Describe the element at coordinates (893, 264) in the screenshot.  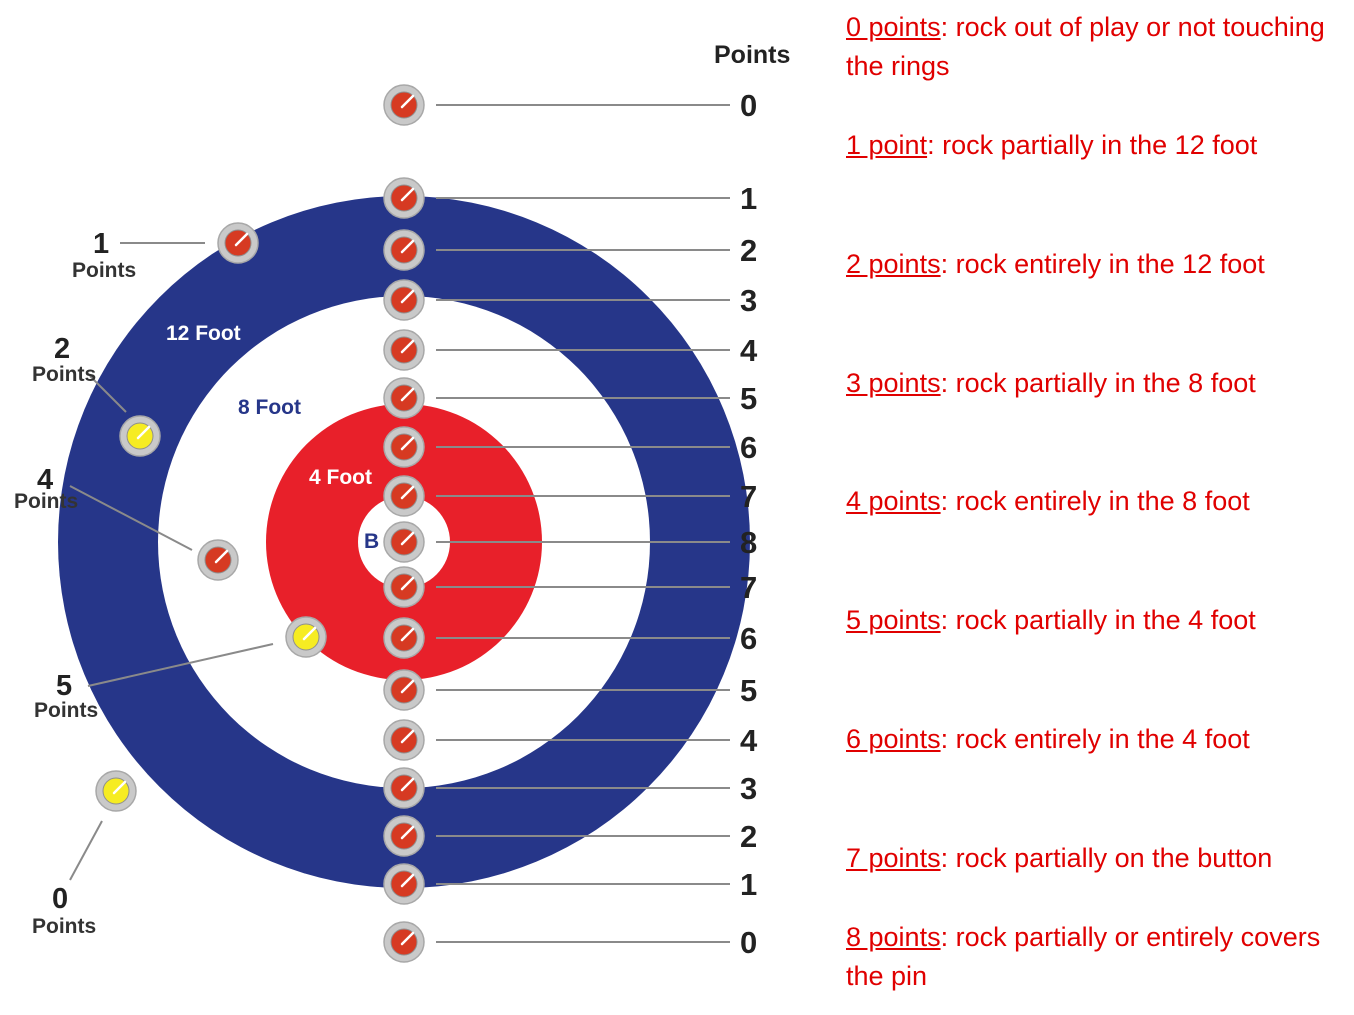
I see `legend-term: 2 points` at that location.